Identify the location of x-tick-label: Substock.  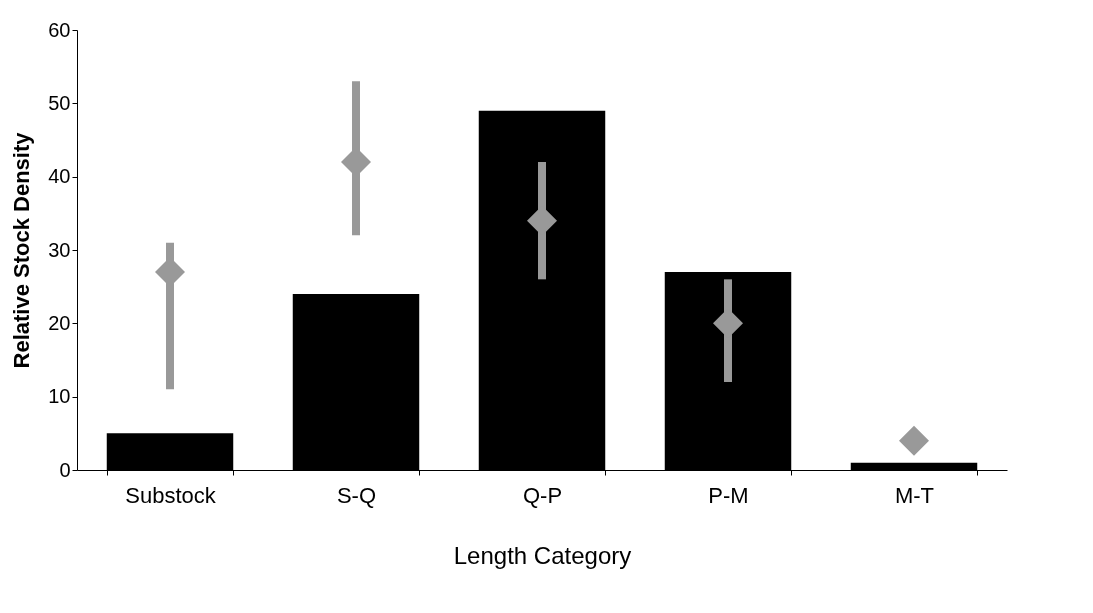
(171, 495).